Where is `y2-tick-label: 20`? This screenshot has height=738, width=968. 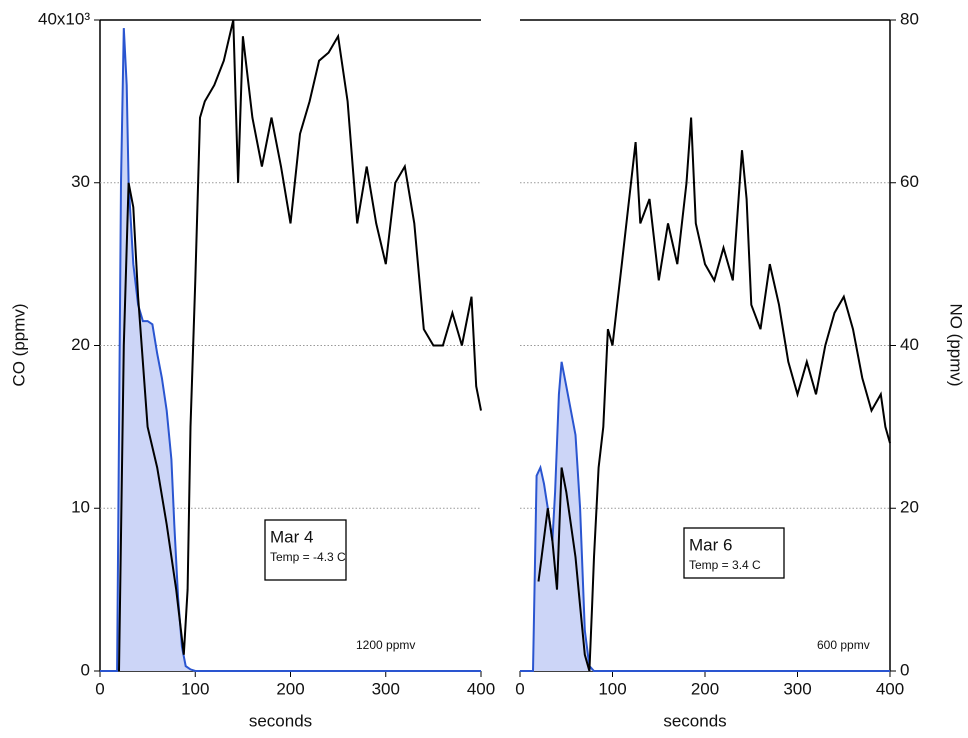 y2-tick-label: 20 is located at coordinates (909, 507).